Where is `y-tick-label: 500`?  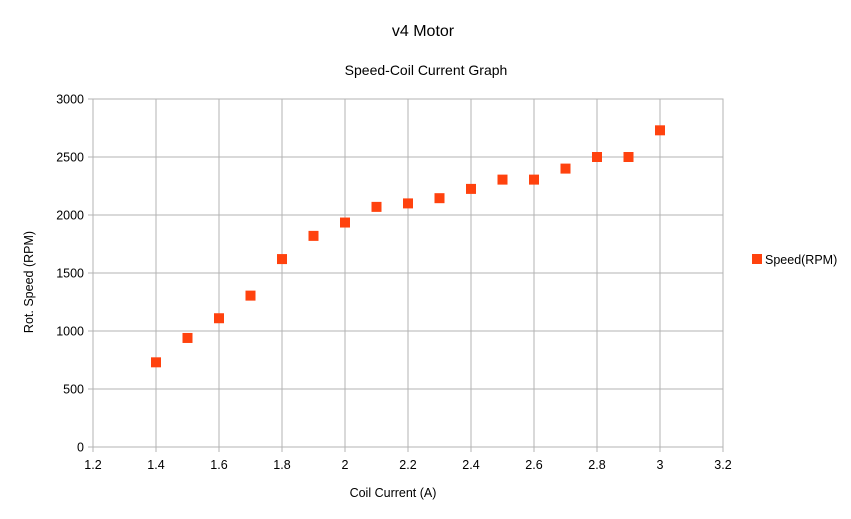 y-tick-label: 500 is located at coordinates (73, 390).